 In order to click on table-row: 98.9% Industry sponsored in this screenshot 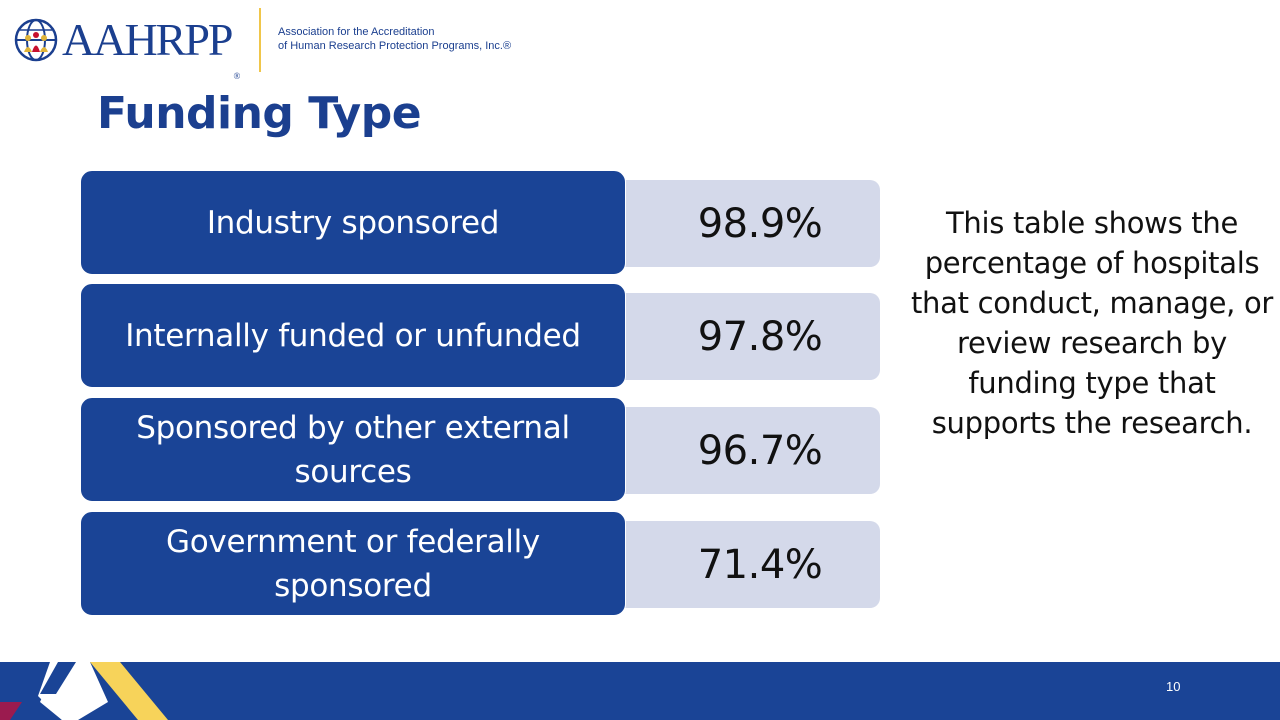, I will do `click(480, 224)`.